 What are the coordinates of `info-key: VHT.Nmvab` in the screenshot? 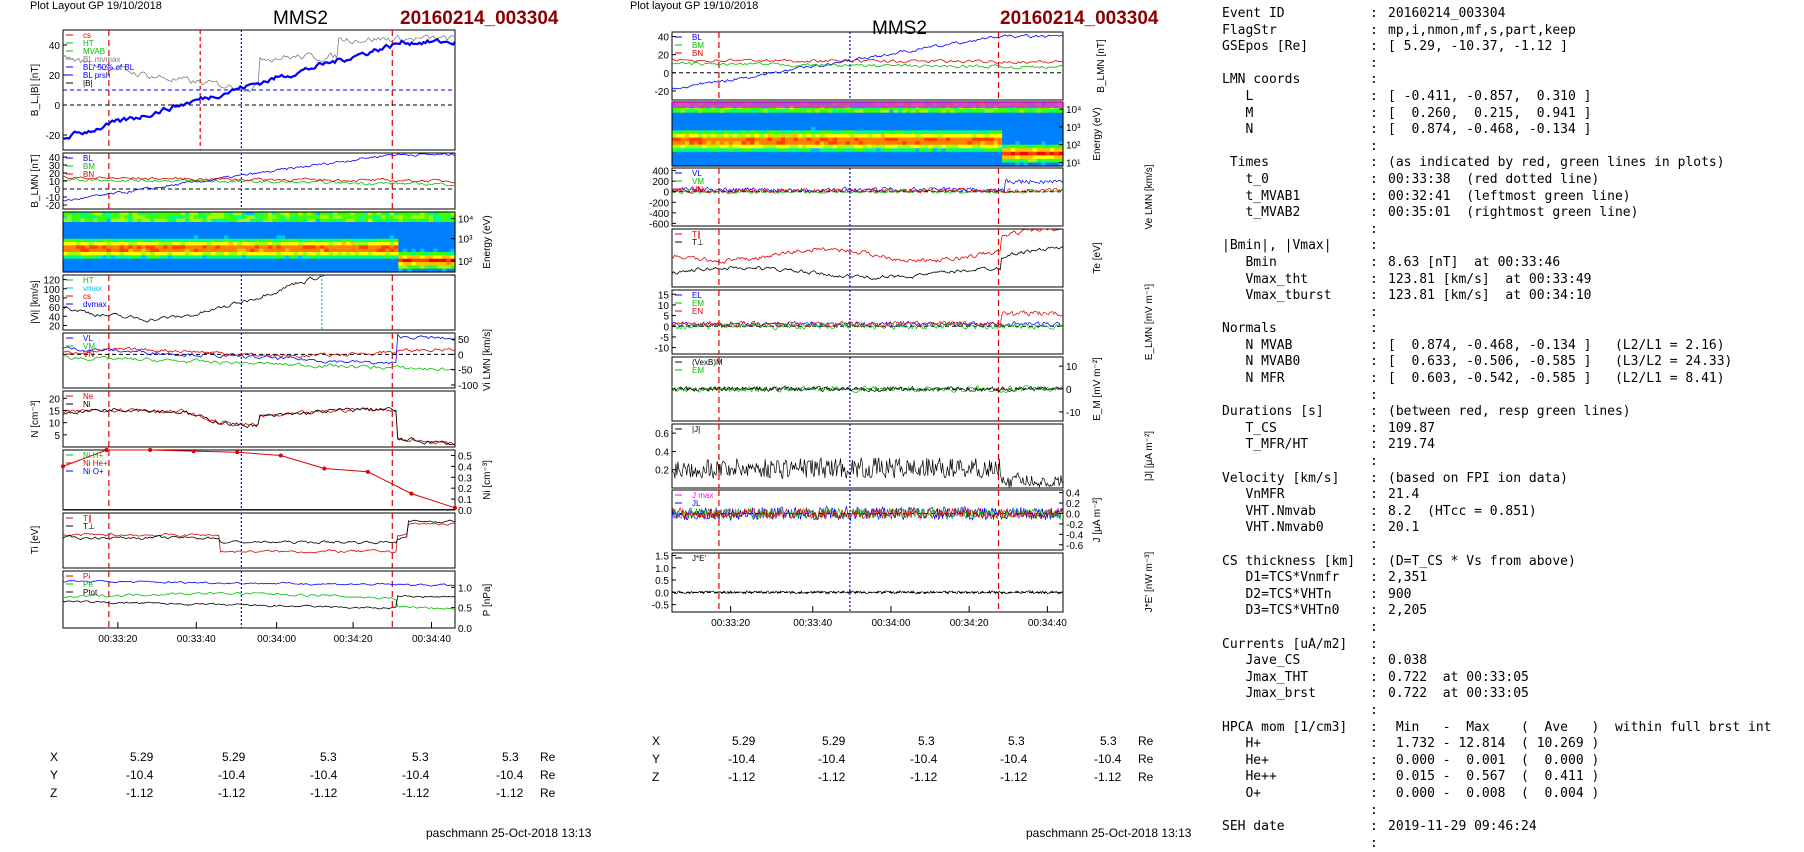 It's located at (1269, 511).